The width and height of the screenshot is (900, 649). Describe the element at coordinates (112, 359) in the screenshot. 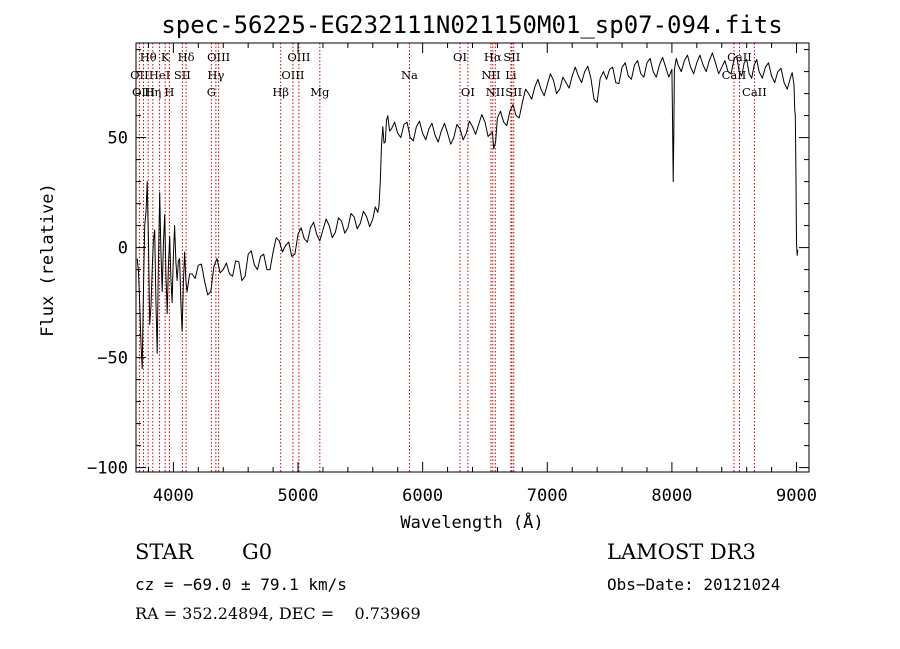

I see `y-tick-label: −50` at that location.